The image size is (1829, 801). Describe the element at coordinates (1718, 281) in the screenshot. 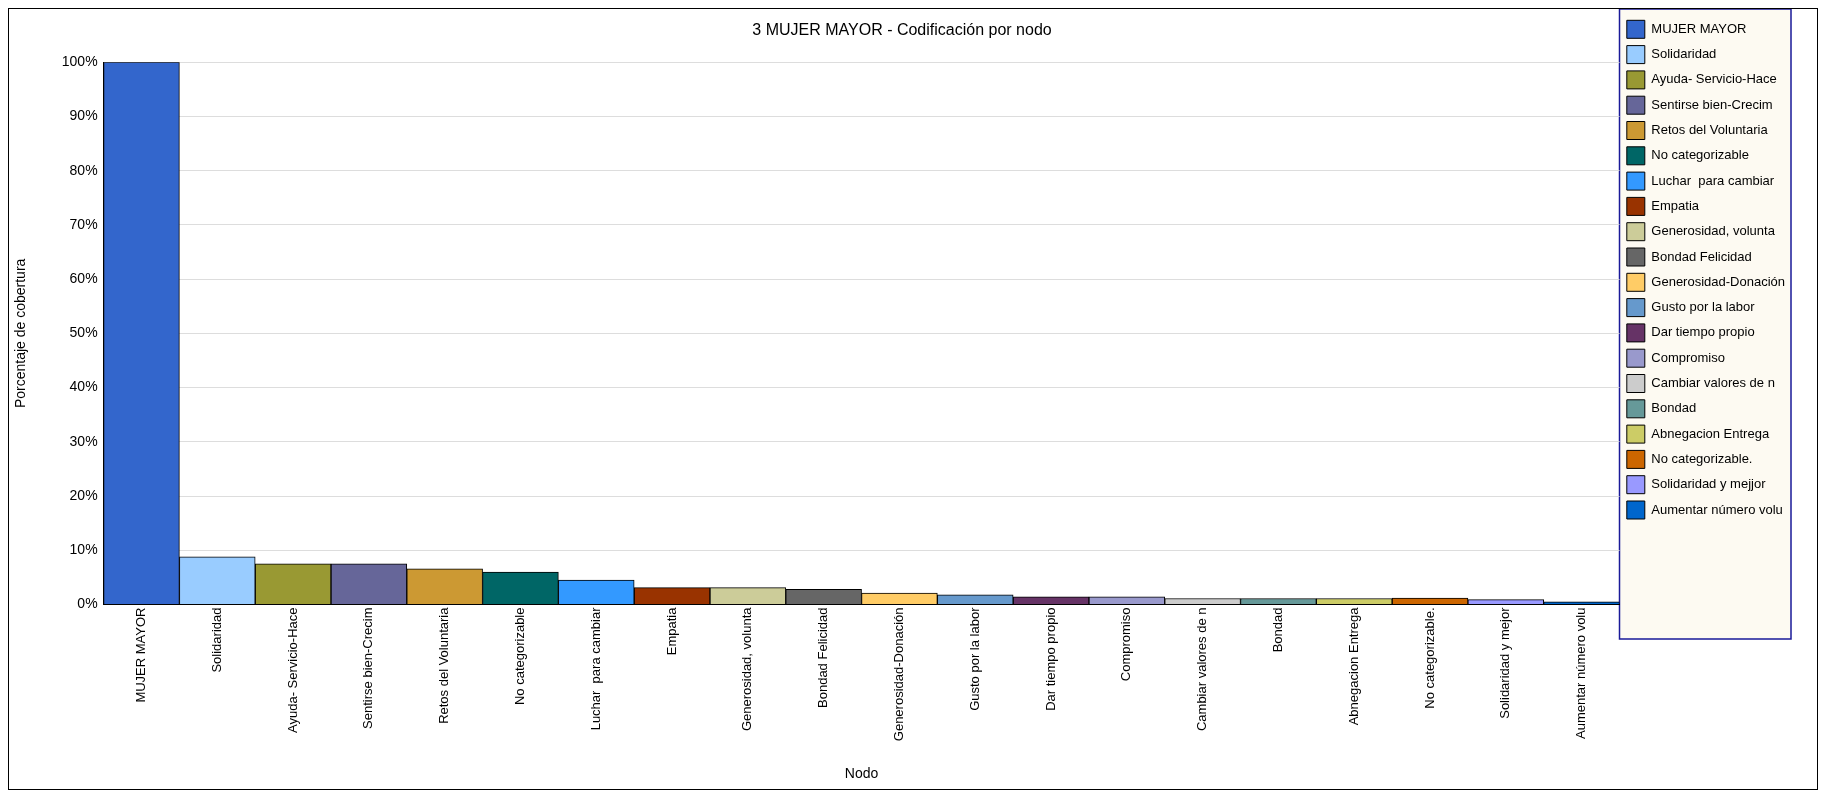

I see `legend-label: Generosidad-Donación` at that location.